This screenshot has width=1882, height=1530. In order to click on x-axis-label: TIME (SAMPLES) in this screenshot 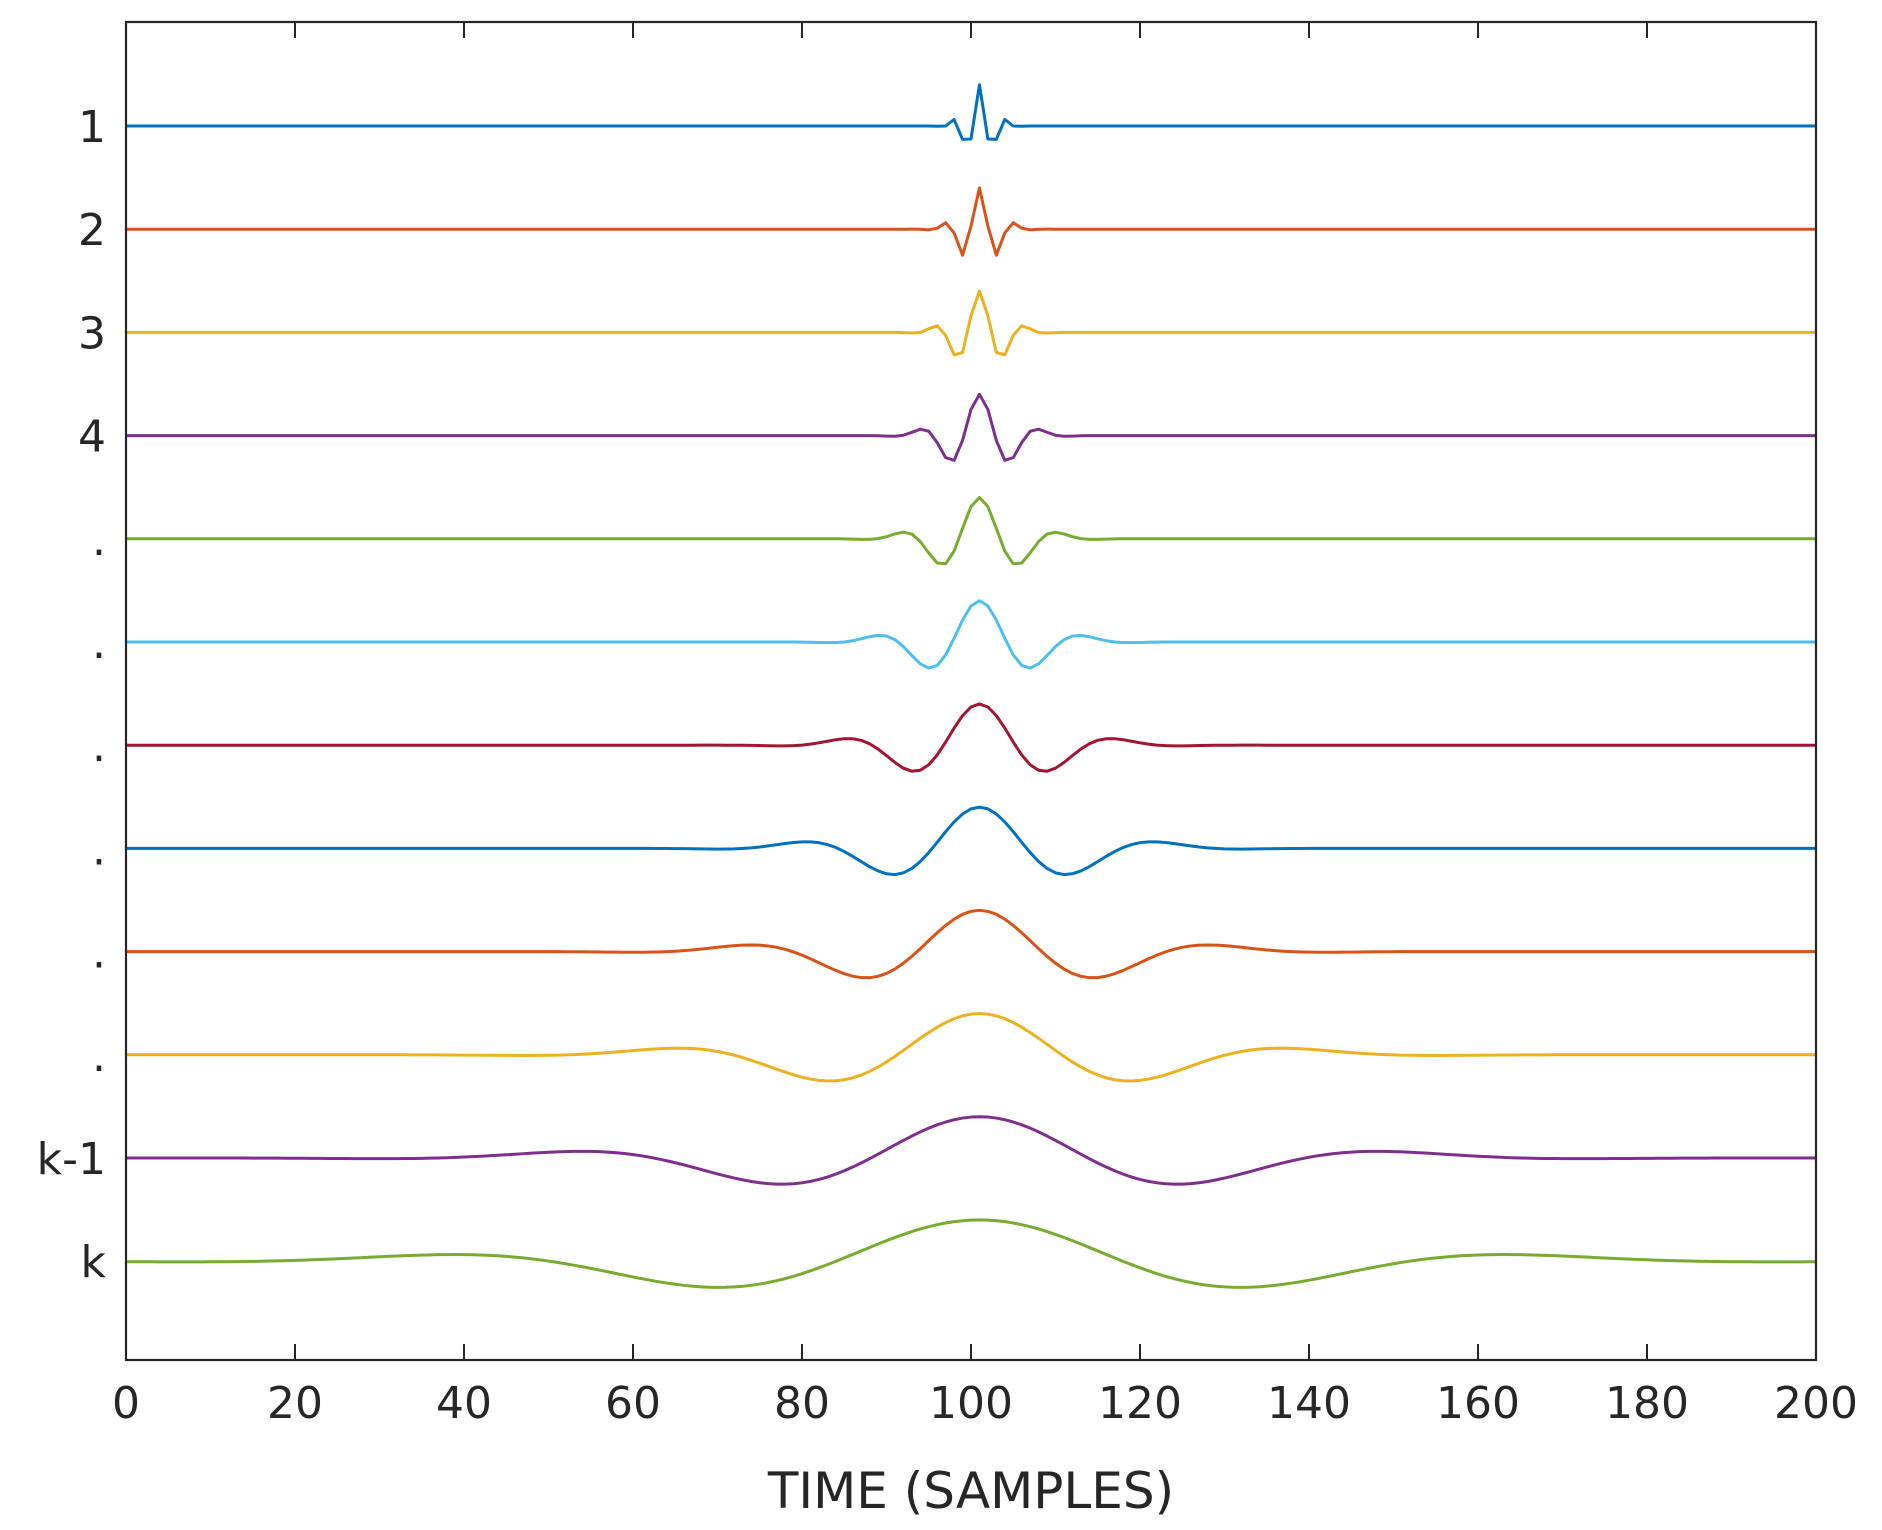, I will do `click(970, 1491)`.